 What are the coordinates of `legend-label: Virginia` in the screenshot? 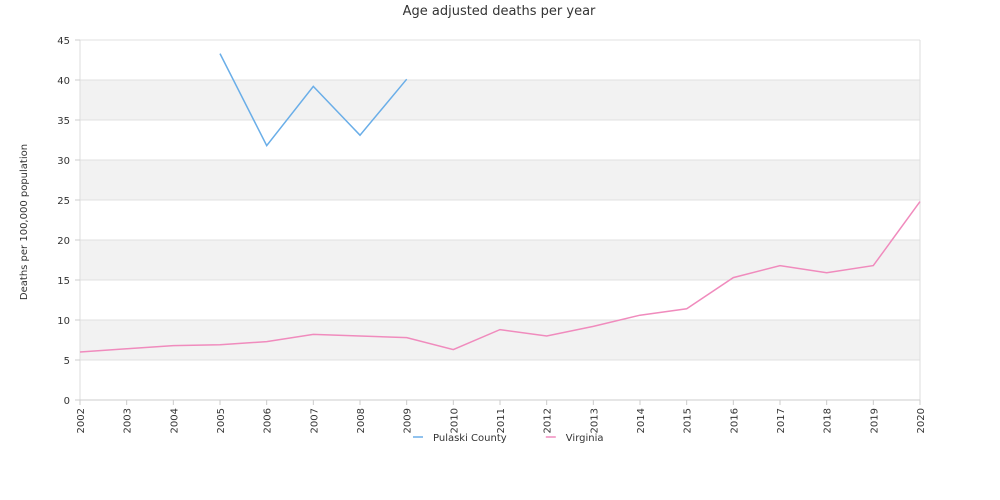 It's located at (585, 438).